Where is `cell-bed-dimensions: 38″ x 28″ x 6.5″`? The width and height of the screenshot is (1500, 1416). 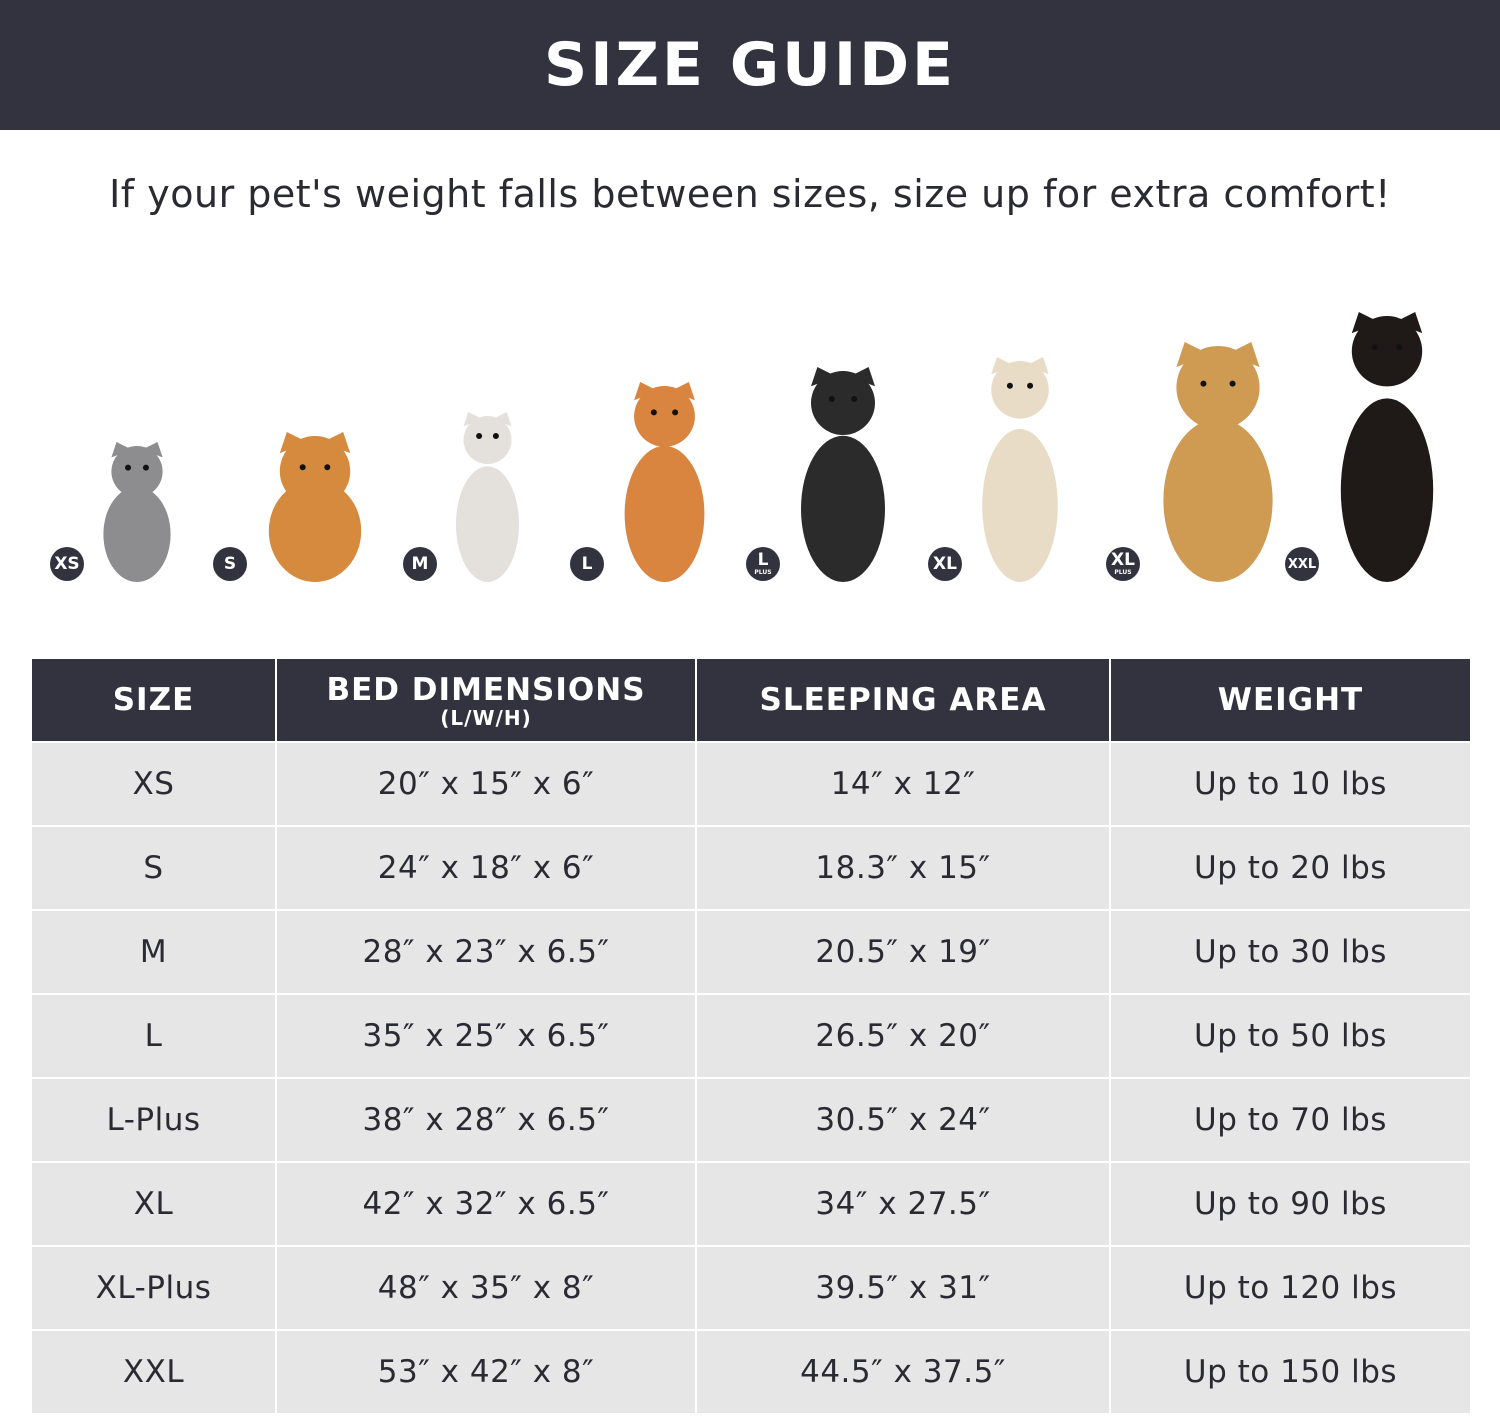 cell-bed-dimensions: 38″ x 28″ x 6.5″ is located at coordinates (486, 1120).